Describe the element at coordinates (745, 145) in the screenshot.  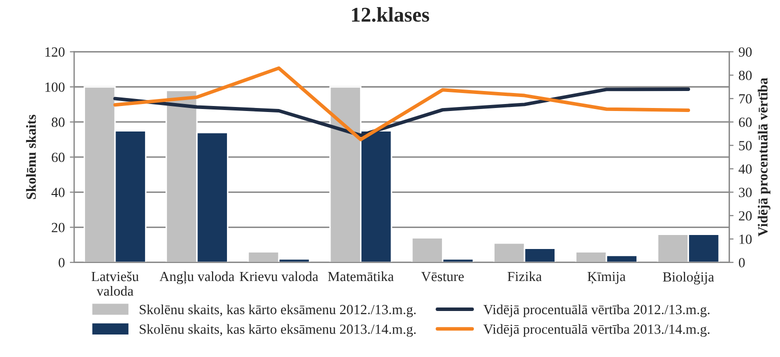
I see `y2-tick-label: 50` at that location.